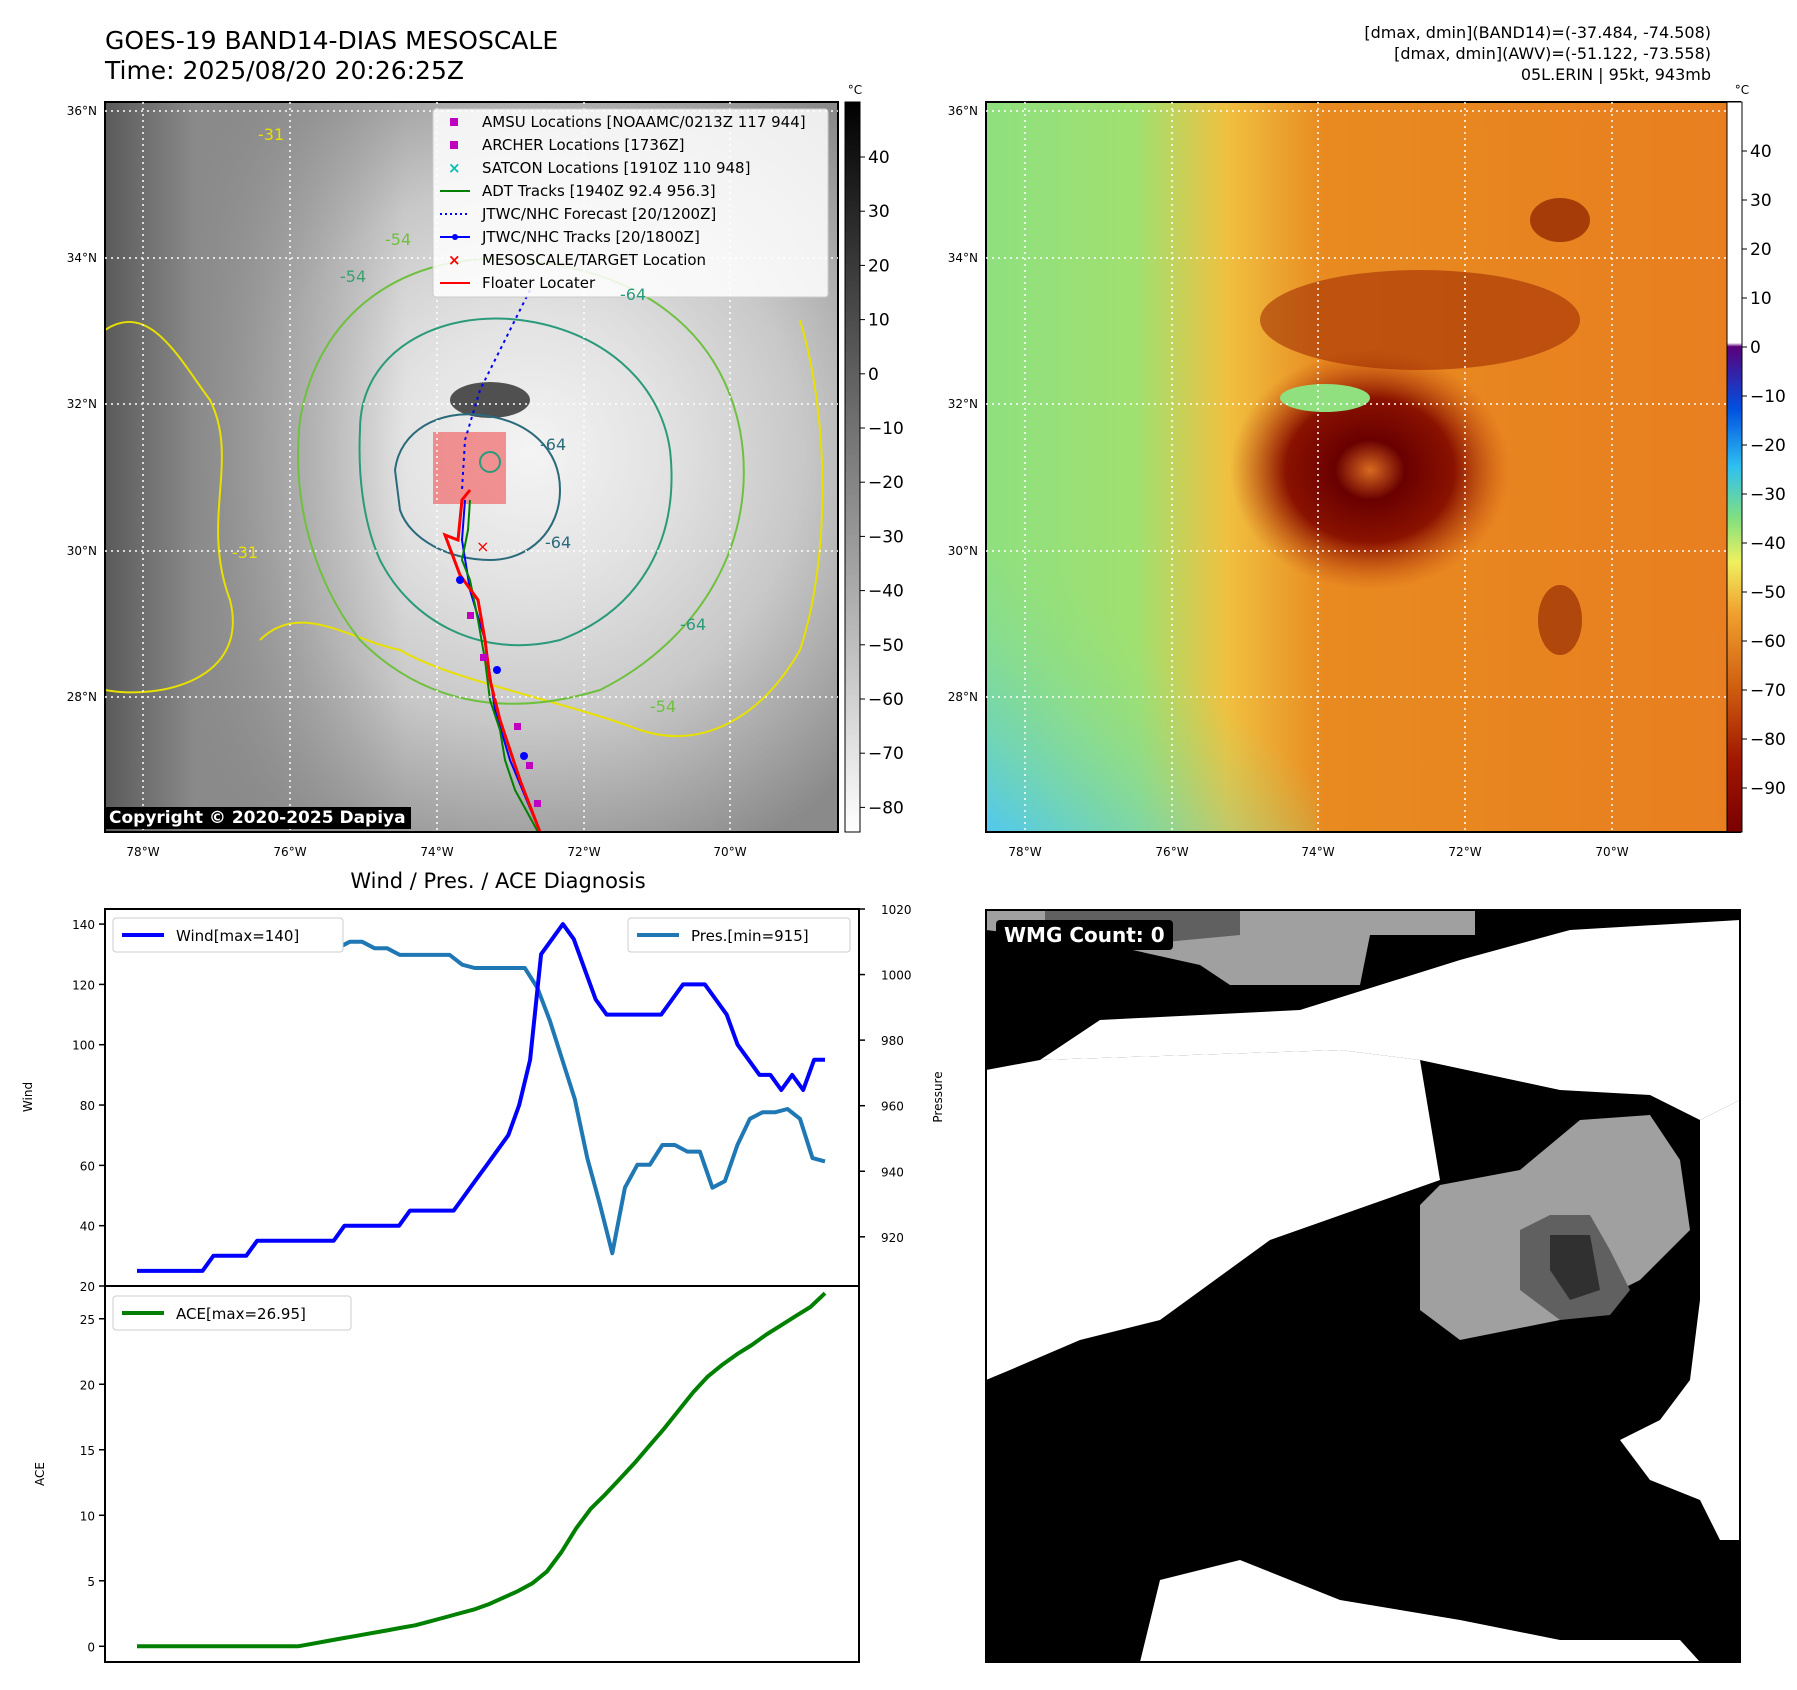  I want to click on wind-series-line, so click(481, 1097).